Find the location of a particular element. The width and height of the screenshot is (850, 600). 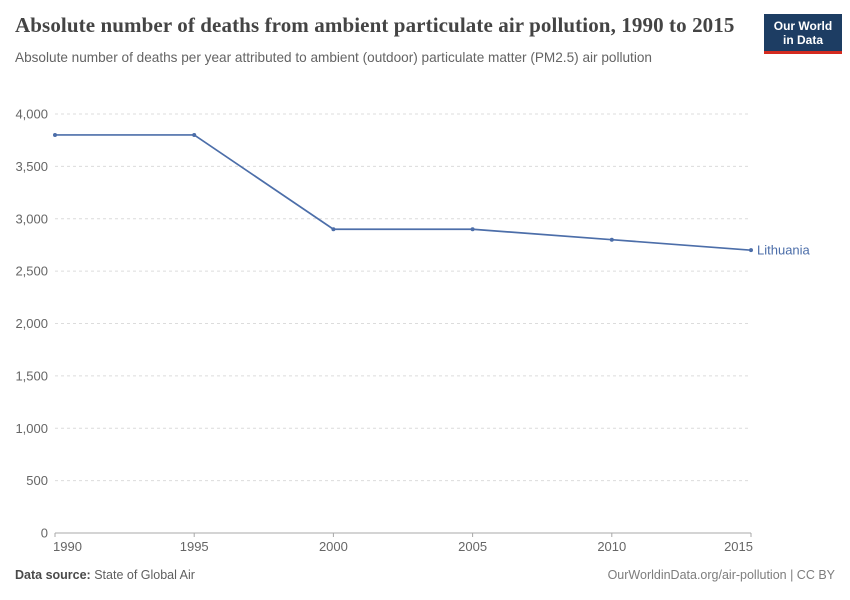

y-tick-label: 3,000 is located at coordinates (31, 218).